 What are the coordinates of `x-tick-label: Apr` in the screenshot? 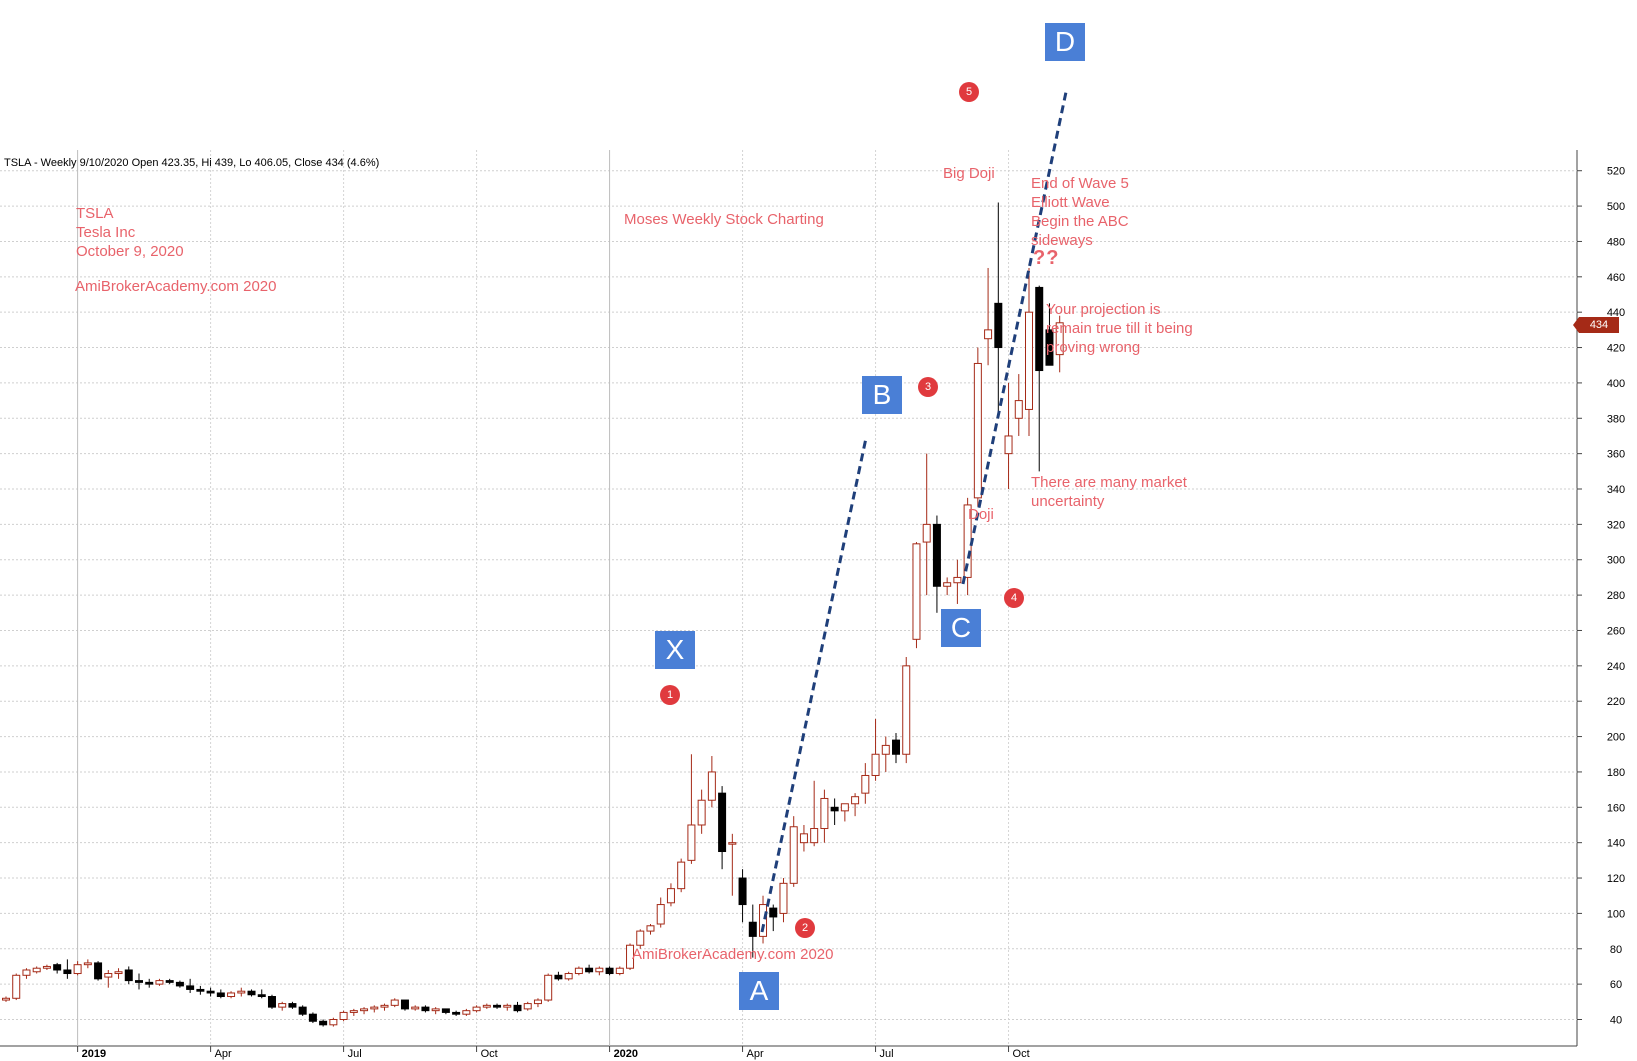 It's located at (223, 1054).